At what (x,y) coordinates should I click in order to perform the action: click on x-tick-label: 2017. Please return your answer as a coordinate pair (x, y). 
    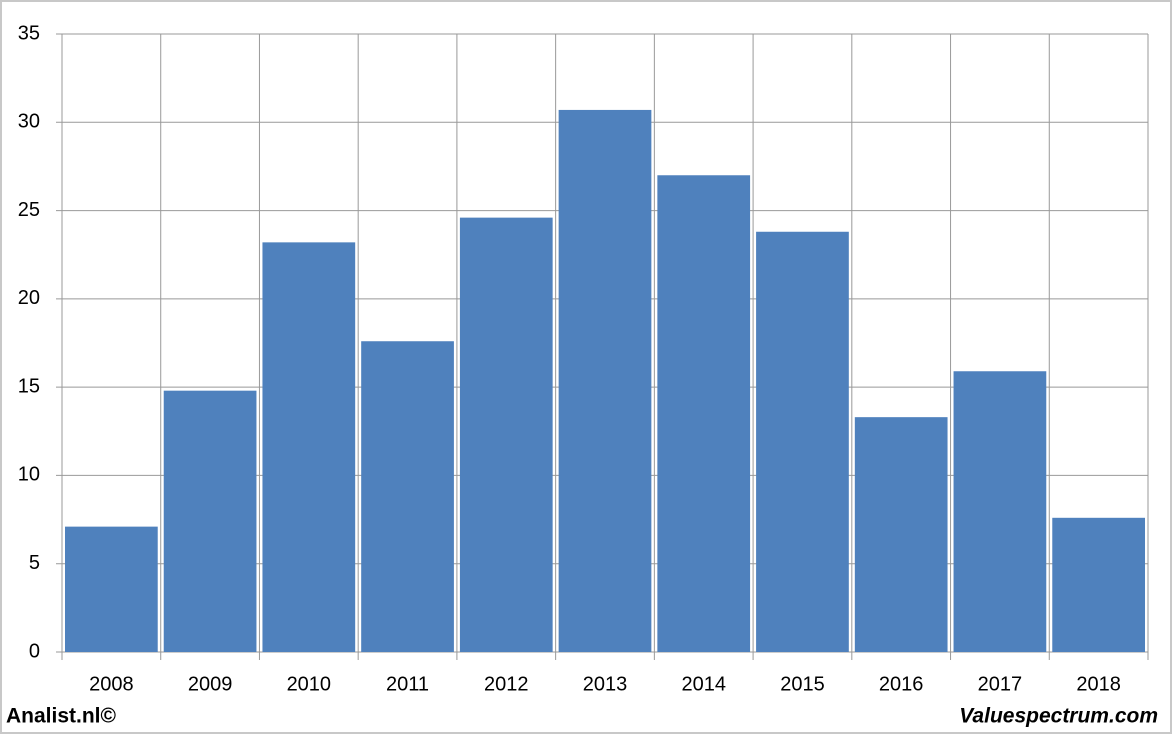
    Looking at the image, I should click on (1000, 684).